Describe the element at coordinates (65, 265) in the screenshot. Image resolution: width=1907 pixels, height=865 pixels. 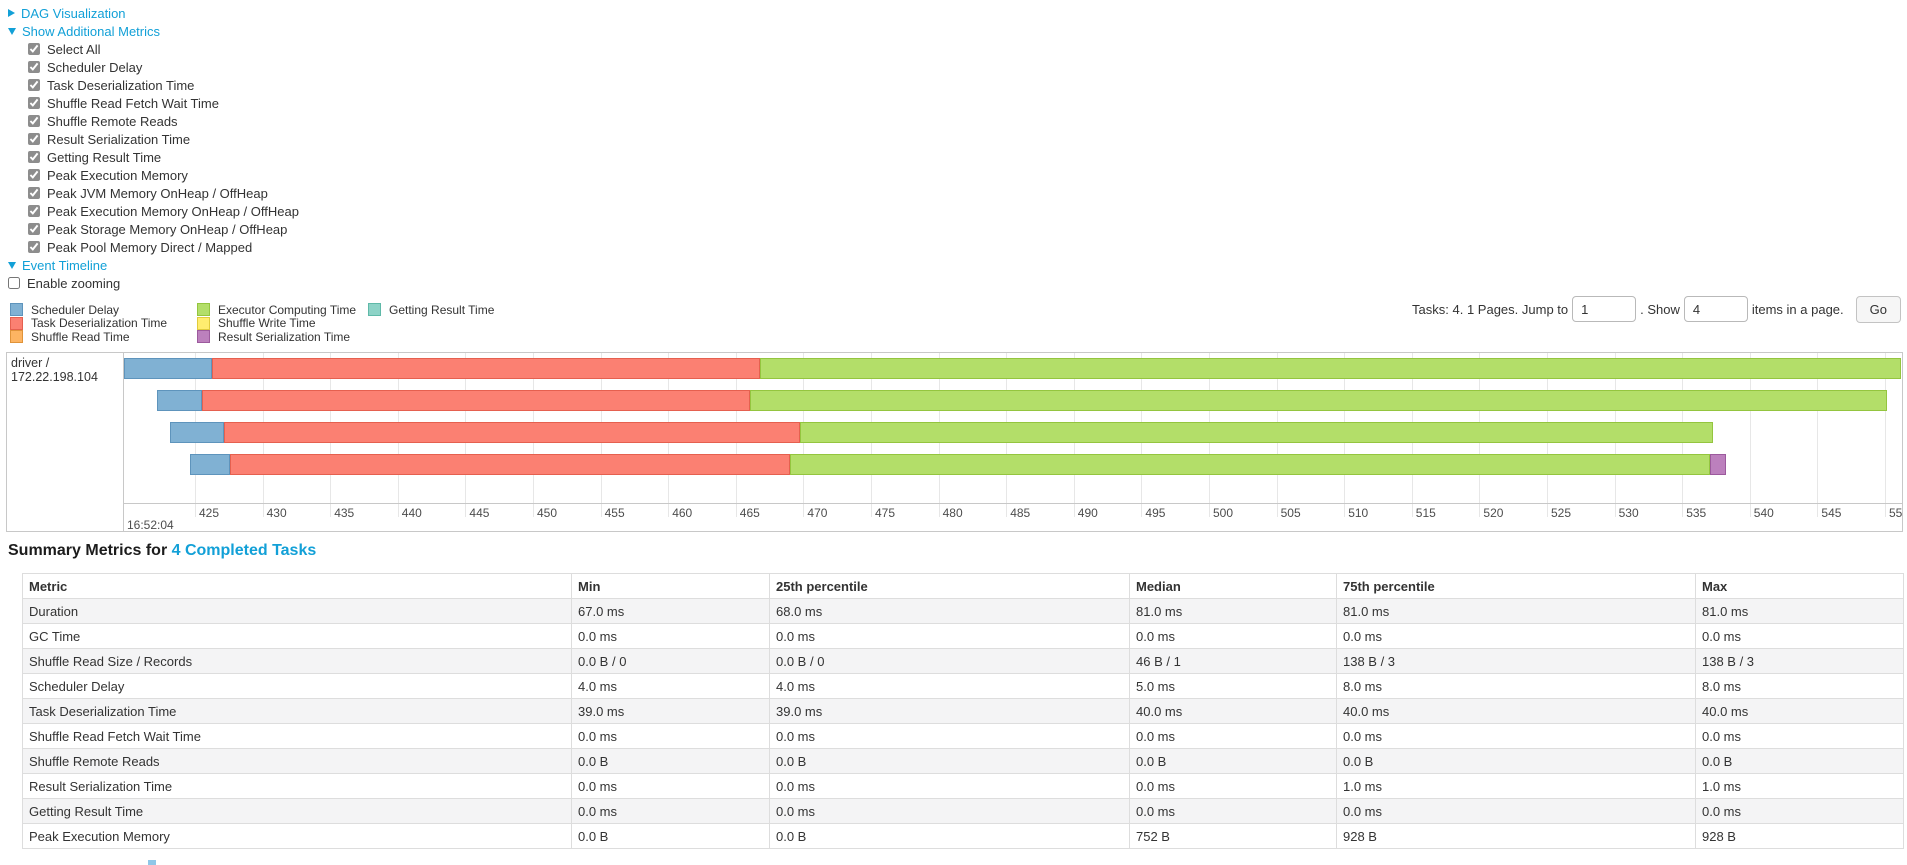
I see `event-timeline-link: Event Timeline` at that location.